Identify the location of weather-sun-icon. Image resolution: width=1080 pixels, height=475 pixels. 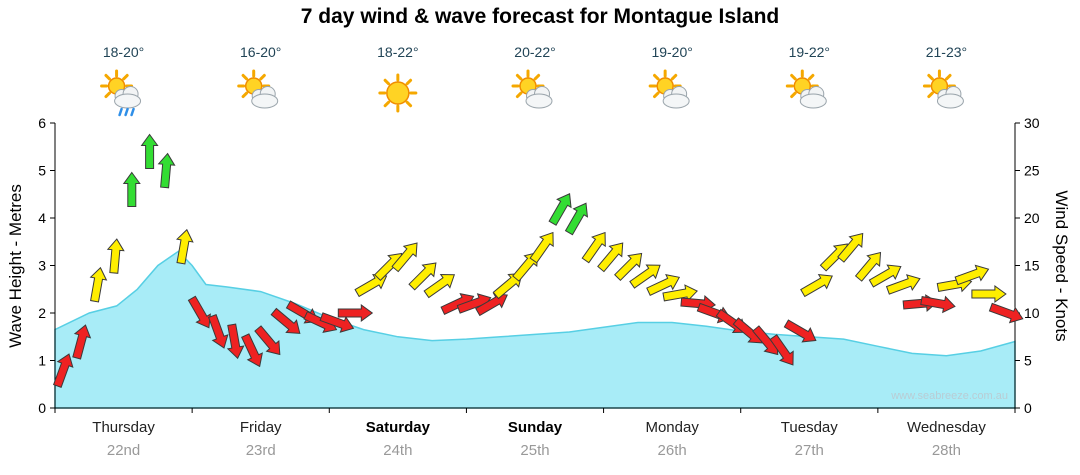
(398, 93).